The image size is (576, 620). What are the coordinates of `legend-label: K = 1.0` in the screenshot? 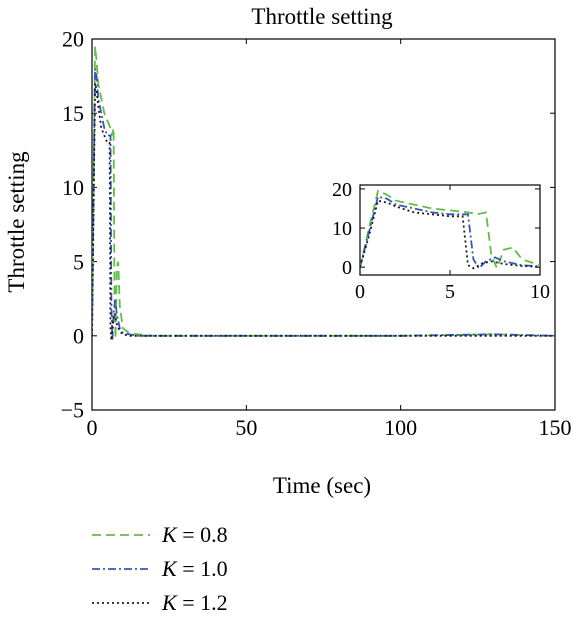 It's located at (195, 568).